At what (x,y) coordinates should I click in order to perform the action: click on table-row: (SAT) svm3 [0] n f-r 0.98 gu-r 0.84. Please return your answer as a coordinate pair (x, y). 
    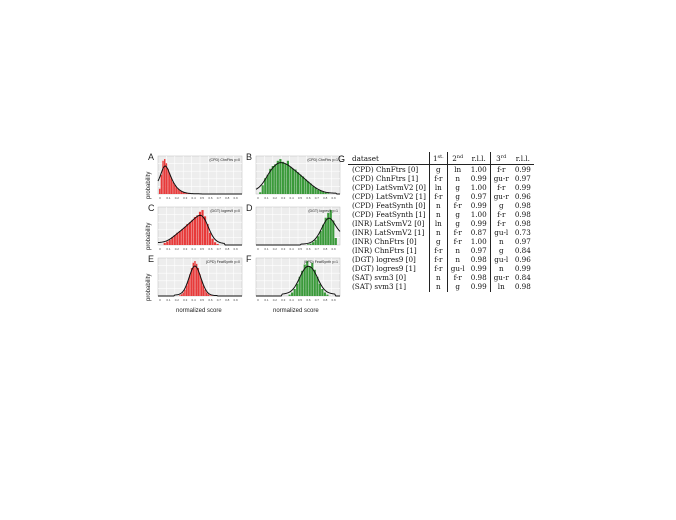
    Looking at the image, I should click on (441, 277).